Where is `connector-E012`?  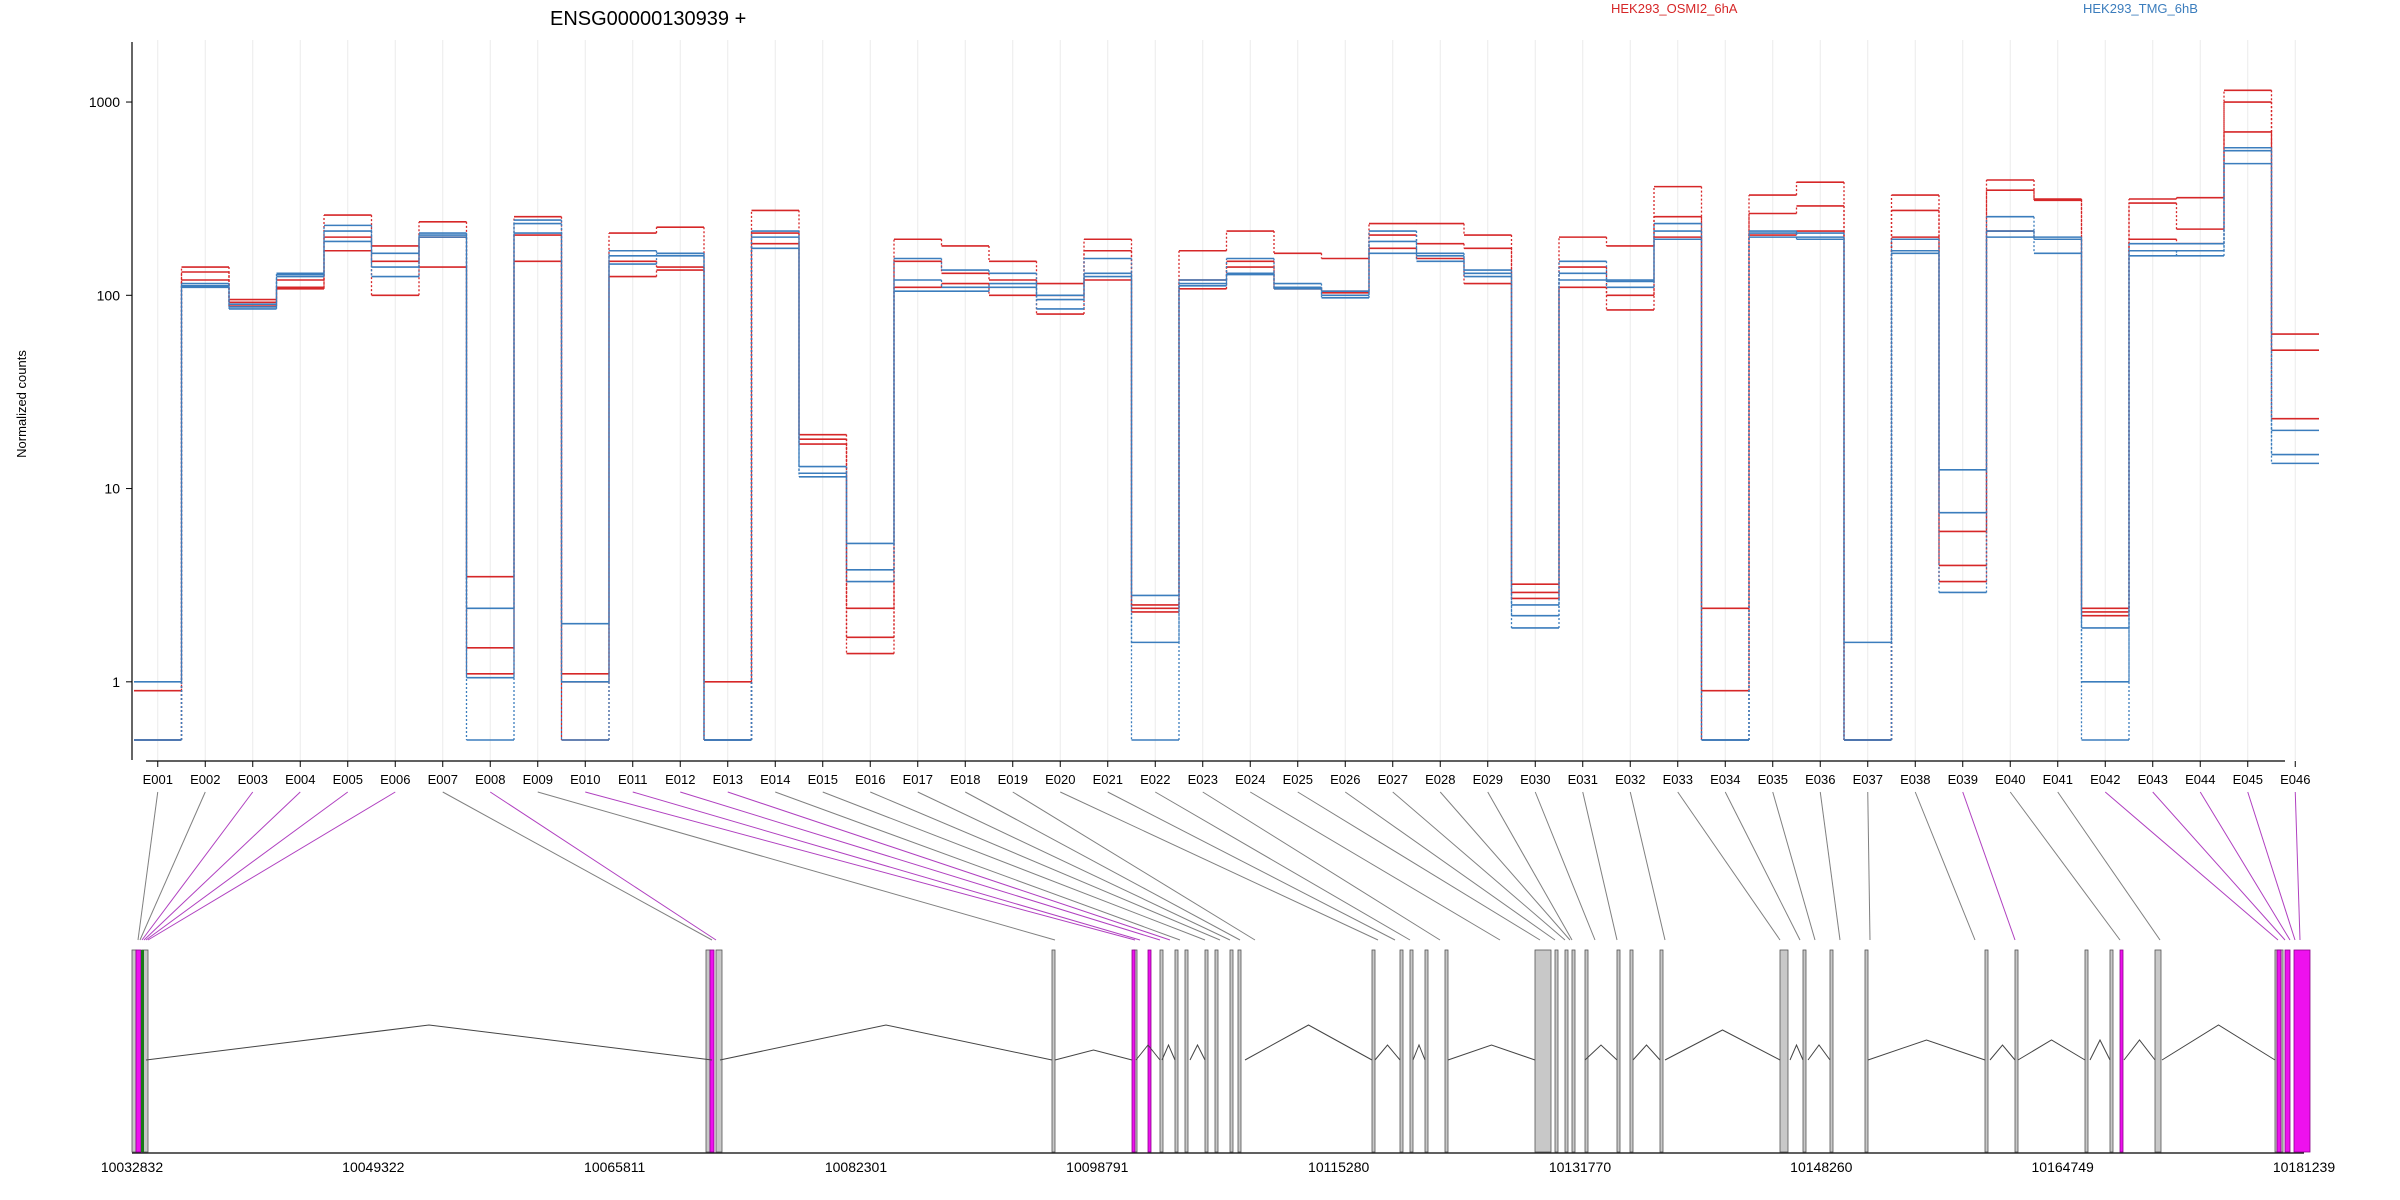 connector-E012 is located at coordinates (920, 866).